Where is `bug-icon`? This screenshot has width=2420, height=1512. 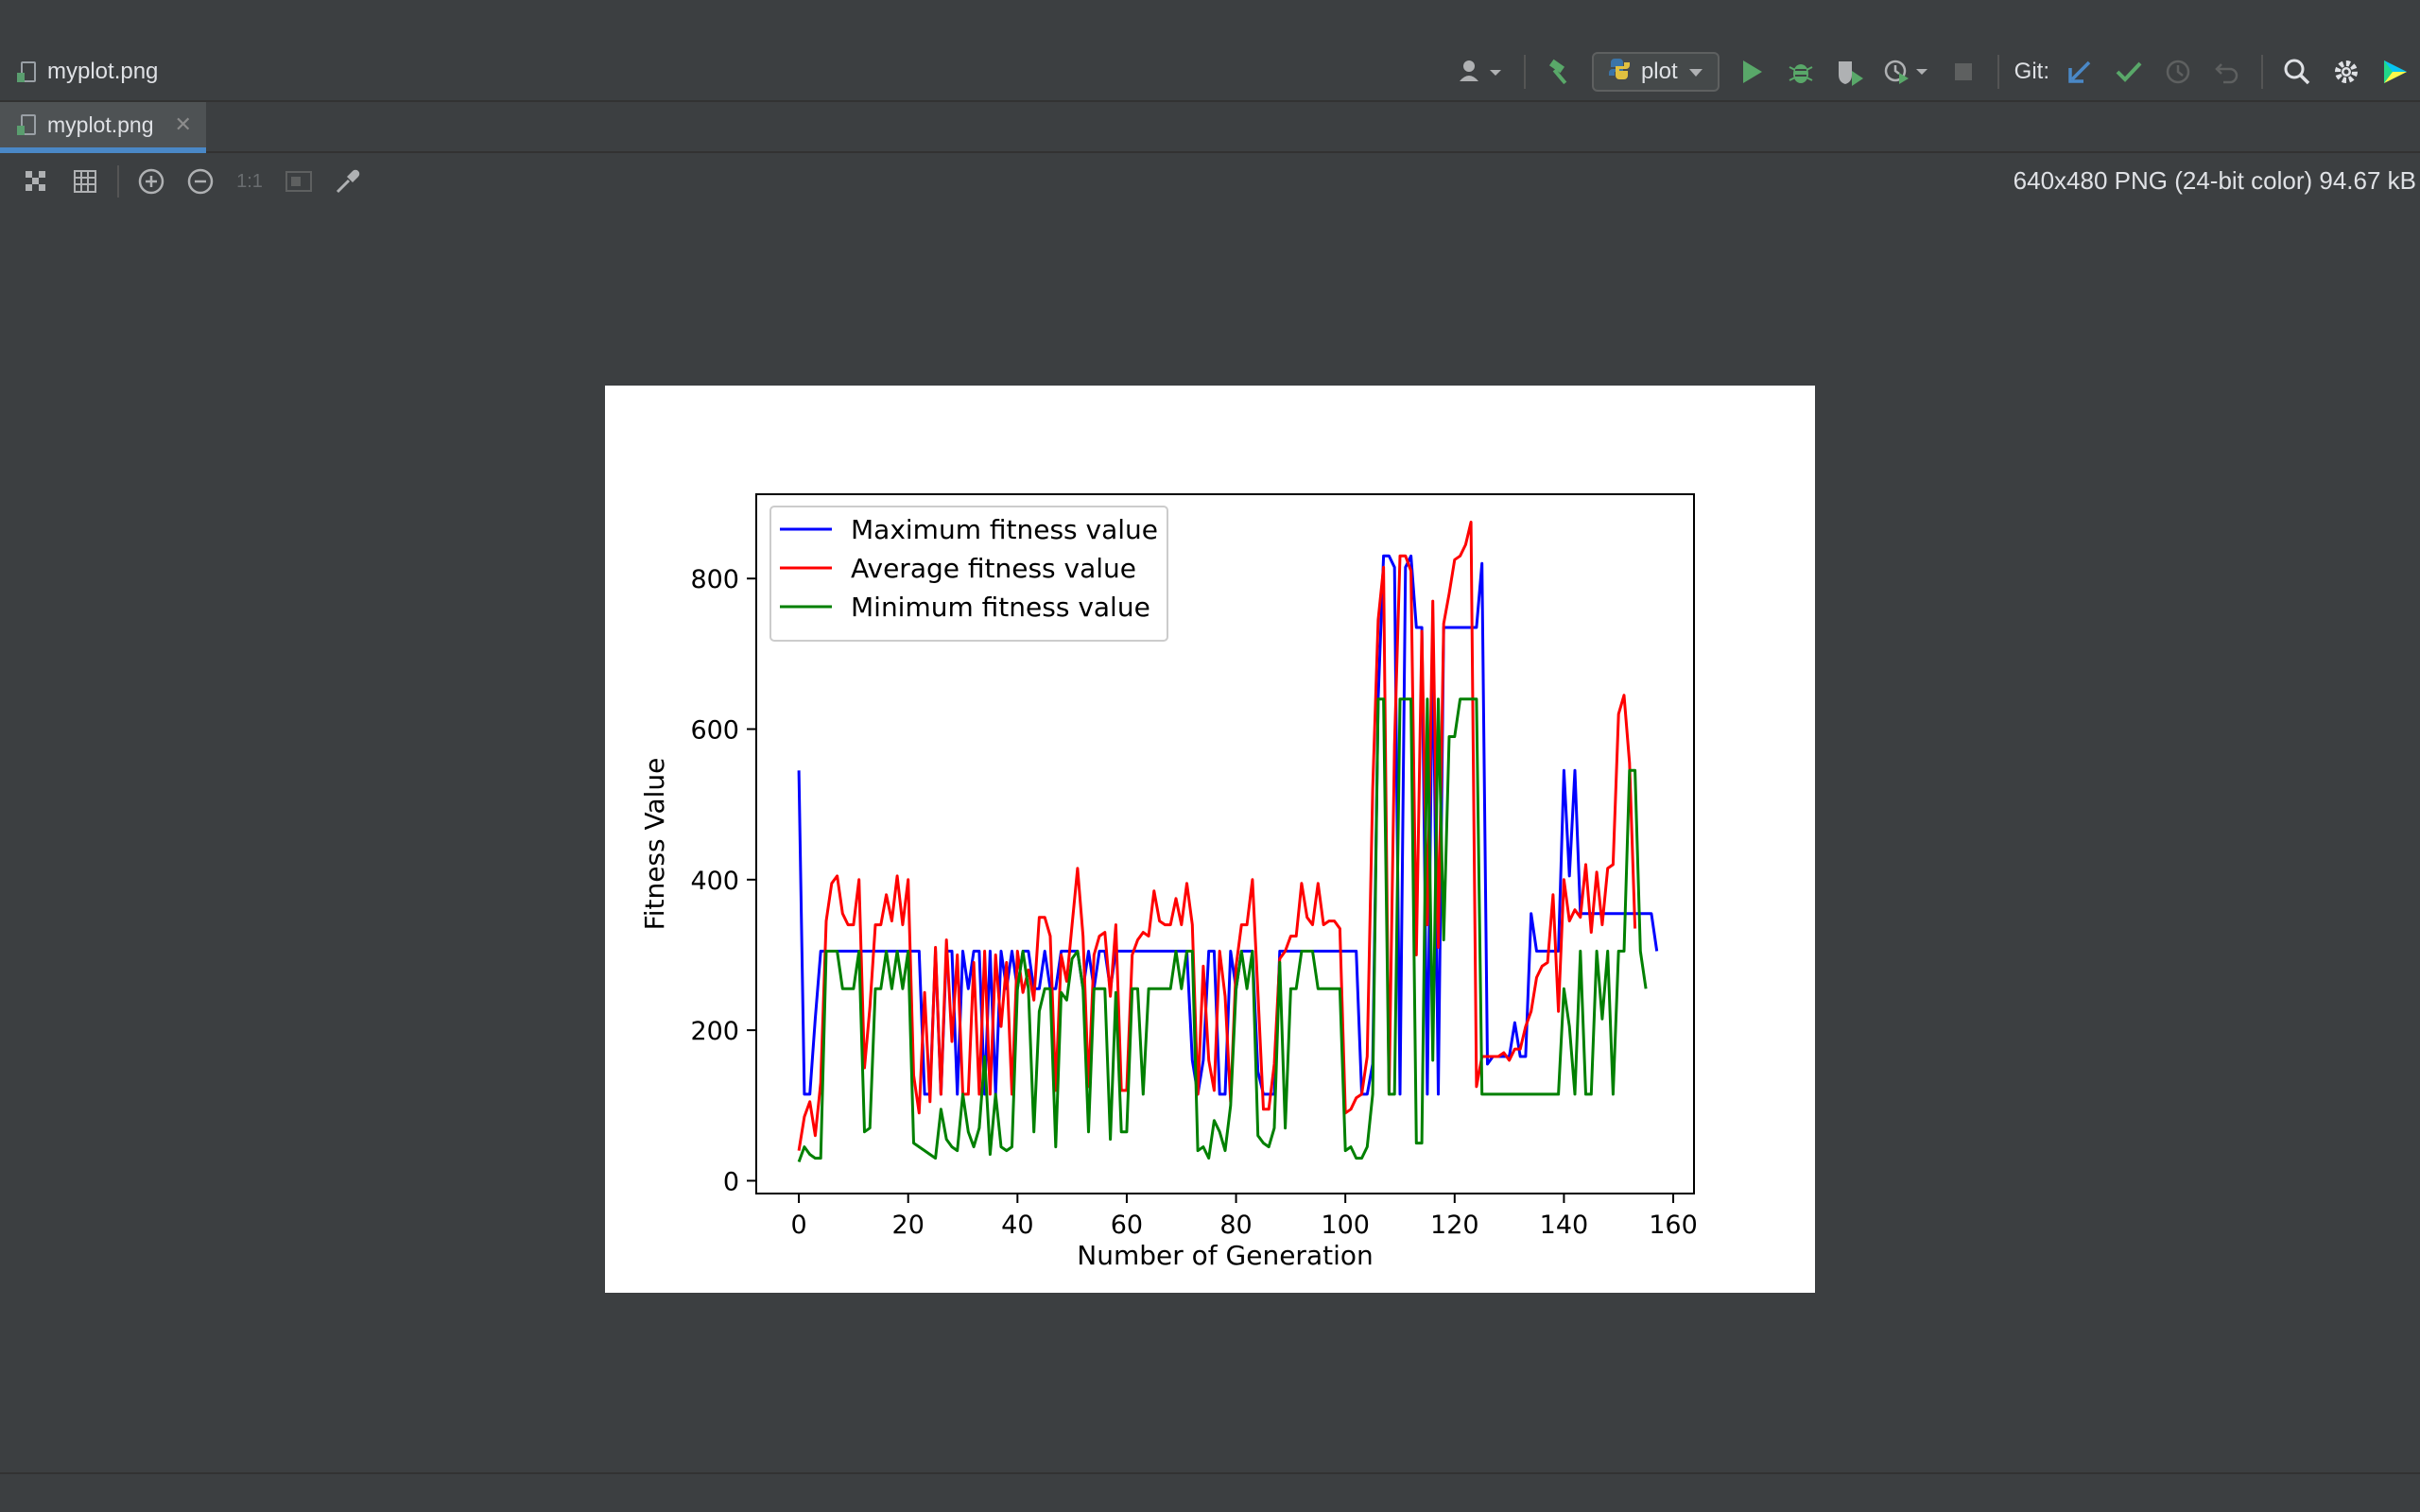
bug-icon is located at coordinates (1801, 72).